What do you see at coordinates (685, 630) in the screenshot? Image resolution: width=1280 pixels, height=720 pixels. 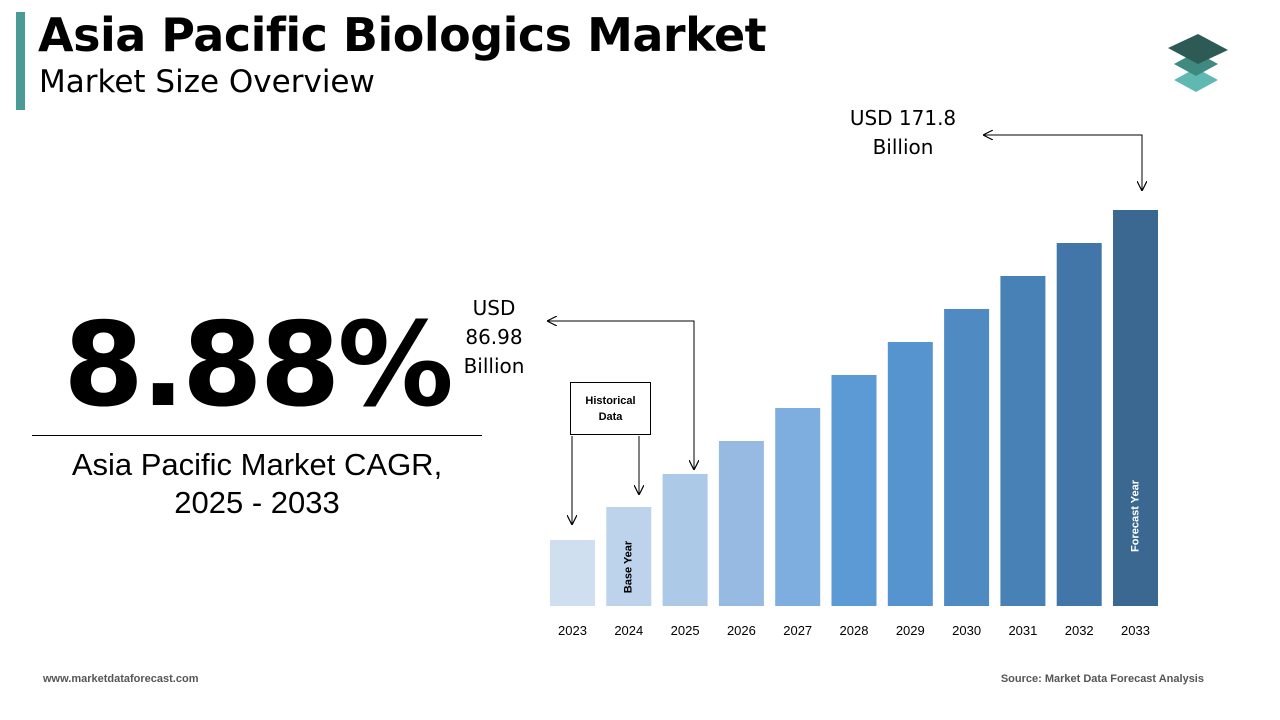 I see `x-tick-2025: 2025` at bounding box center [685, 630].